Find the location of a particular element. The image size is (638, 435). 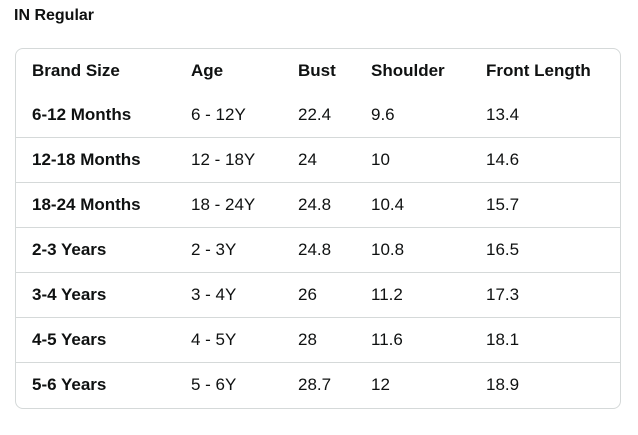

header-shoulder: Shoulder is located at coordinates (408, 70).